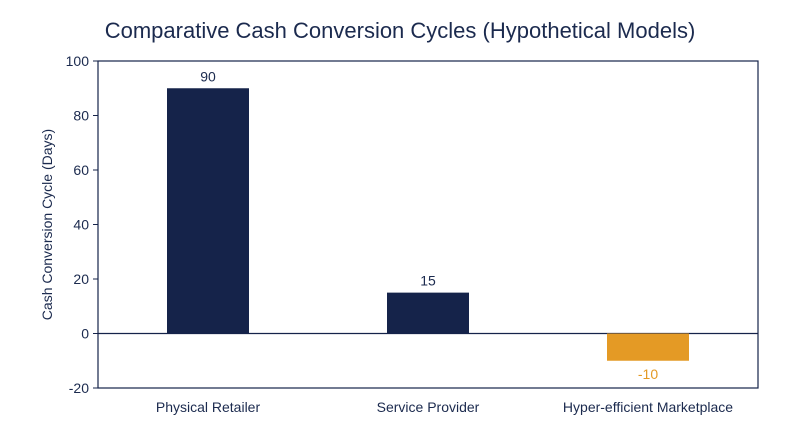 This screenshot has height=447, width=800. What do you see at coordinates (81, 170) in the screenshot?
I see `y-tick-label: 60` at bounding box center [81, 170].